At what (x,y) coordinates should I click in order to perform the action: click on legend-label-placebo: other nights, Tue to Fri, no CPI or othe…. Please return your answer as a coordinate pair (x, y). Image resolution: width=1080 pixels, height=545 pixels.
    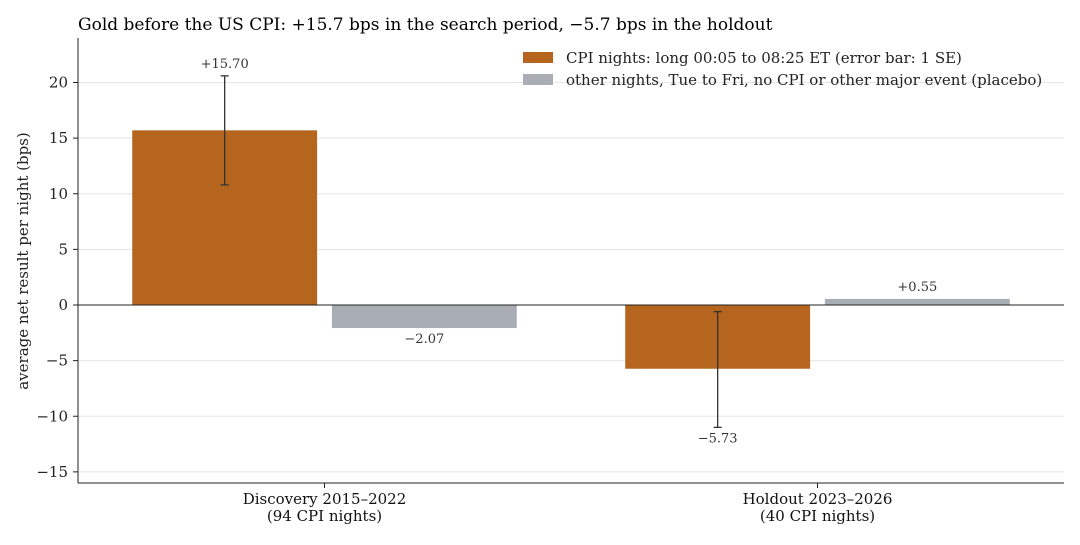
    Looking at the image, I should click on (804, 80).